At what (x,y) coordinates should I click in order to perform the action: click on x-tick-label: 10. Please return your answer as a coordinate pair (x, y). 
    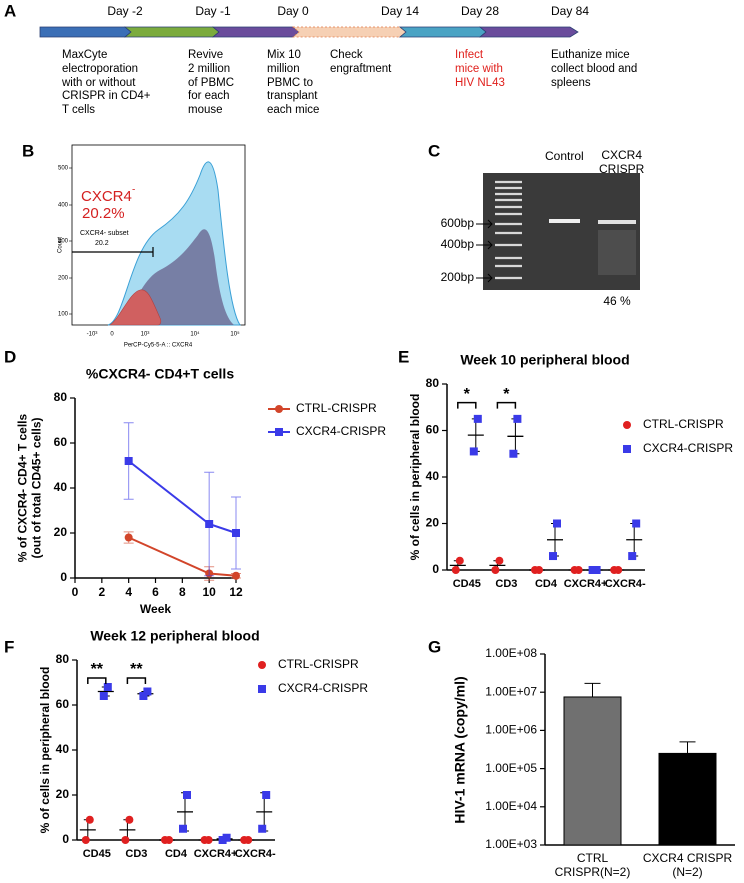
    Looking at the image, I should click on (209, 592).